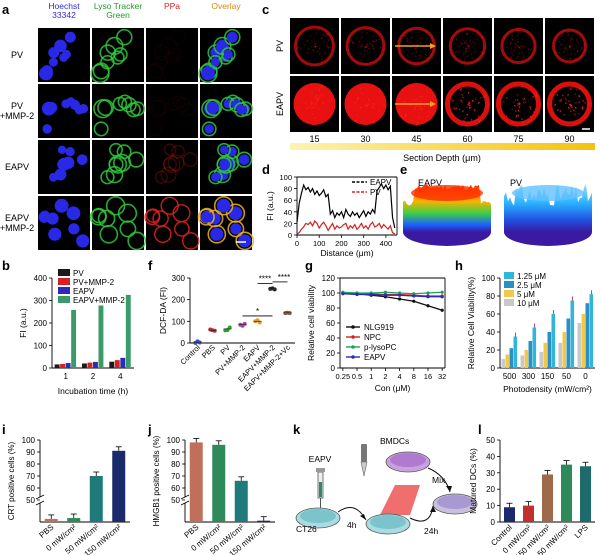 This screenshot has width=600, height=555. What do you see at coordinates (341, 243) in the screenshot?
I see `x-tick-label: 200` at bounding box center [341, 243].